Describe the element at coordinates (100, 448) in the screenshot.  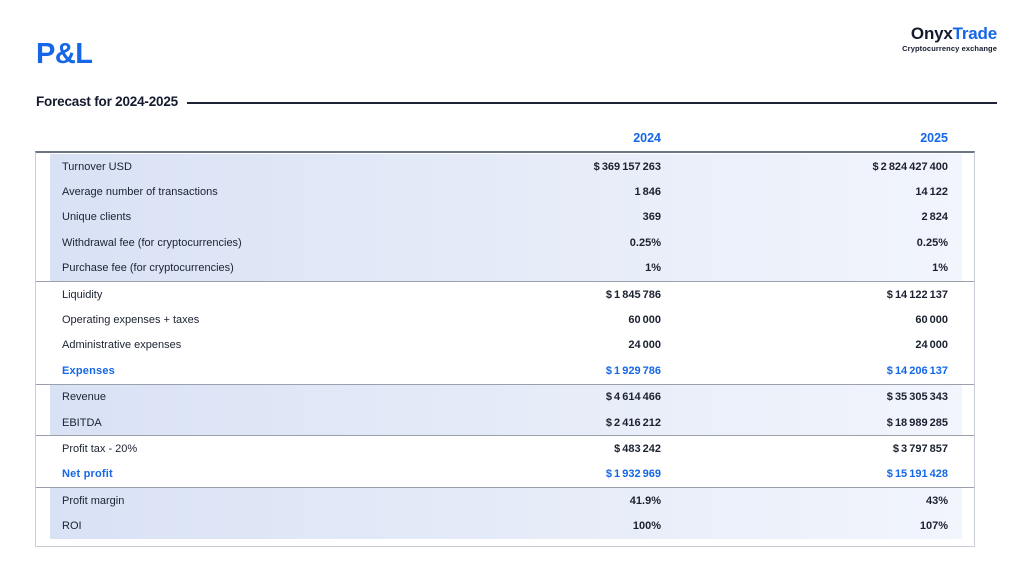
I see `row-label: Profit tax - 20%` at that location.